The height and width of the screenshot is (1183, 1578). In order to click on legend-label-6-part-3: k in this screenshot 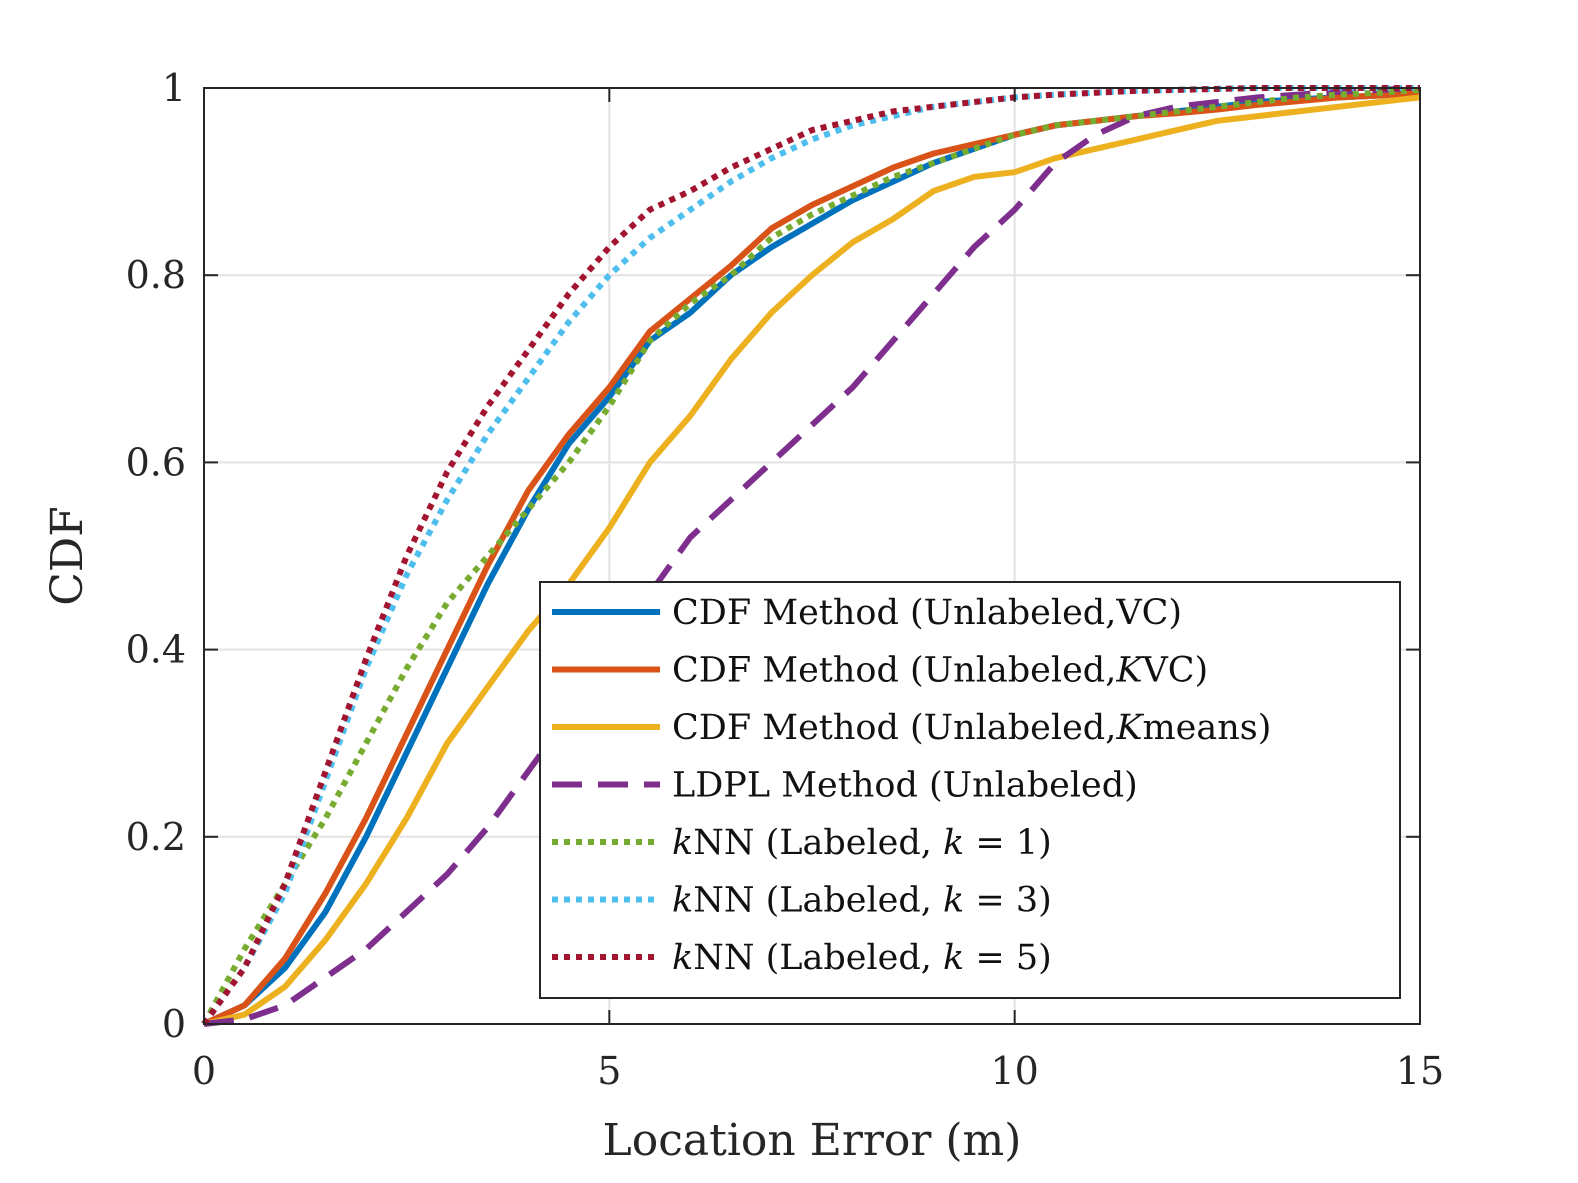, I will do `click(953, 901)`.